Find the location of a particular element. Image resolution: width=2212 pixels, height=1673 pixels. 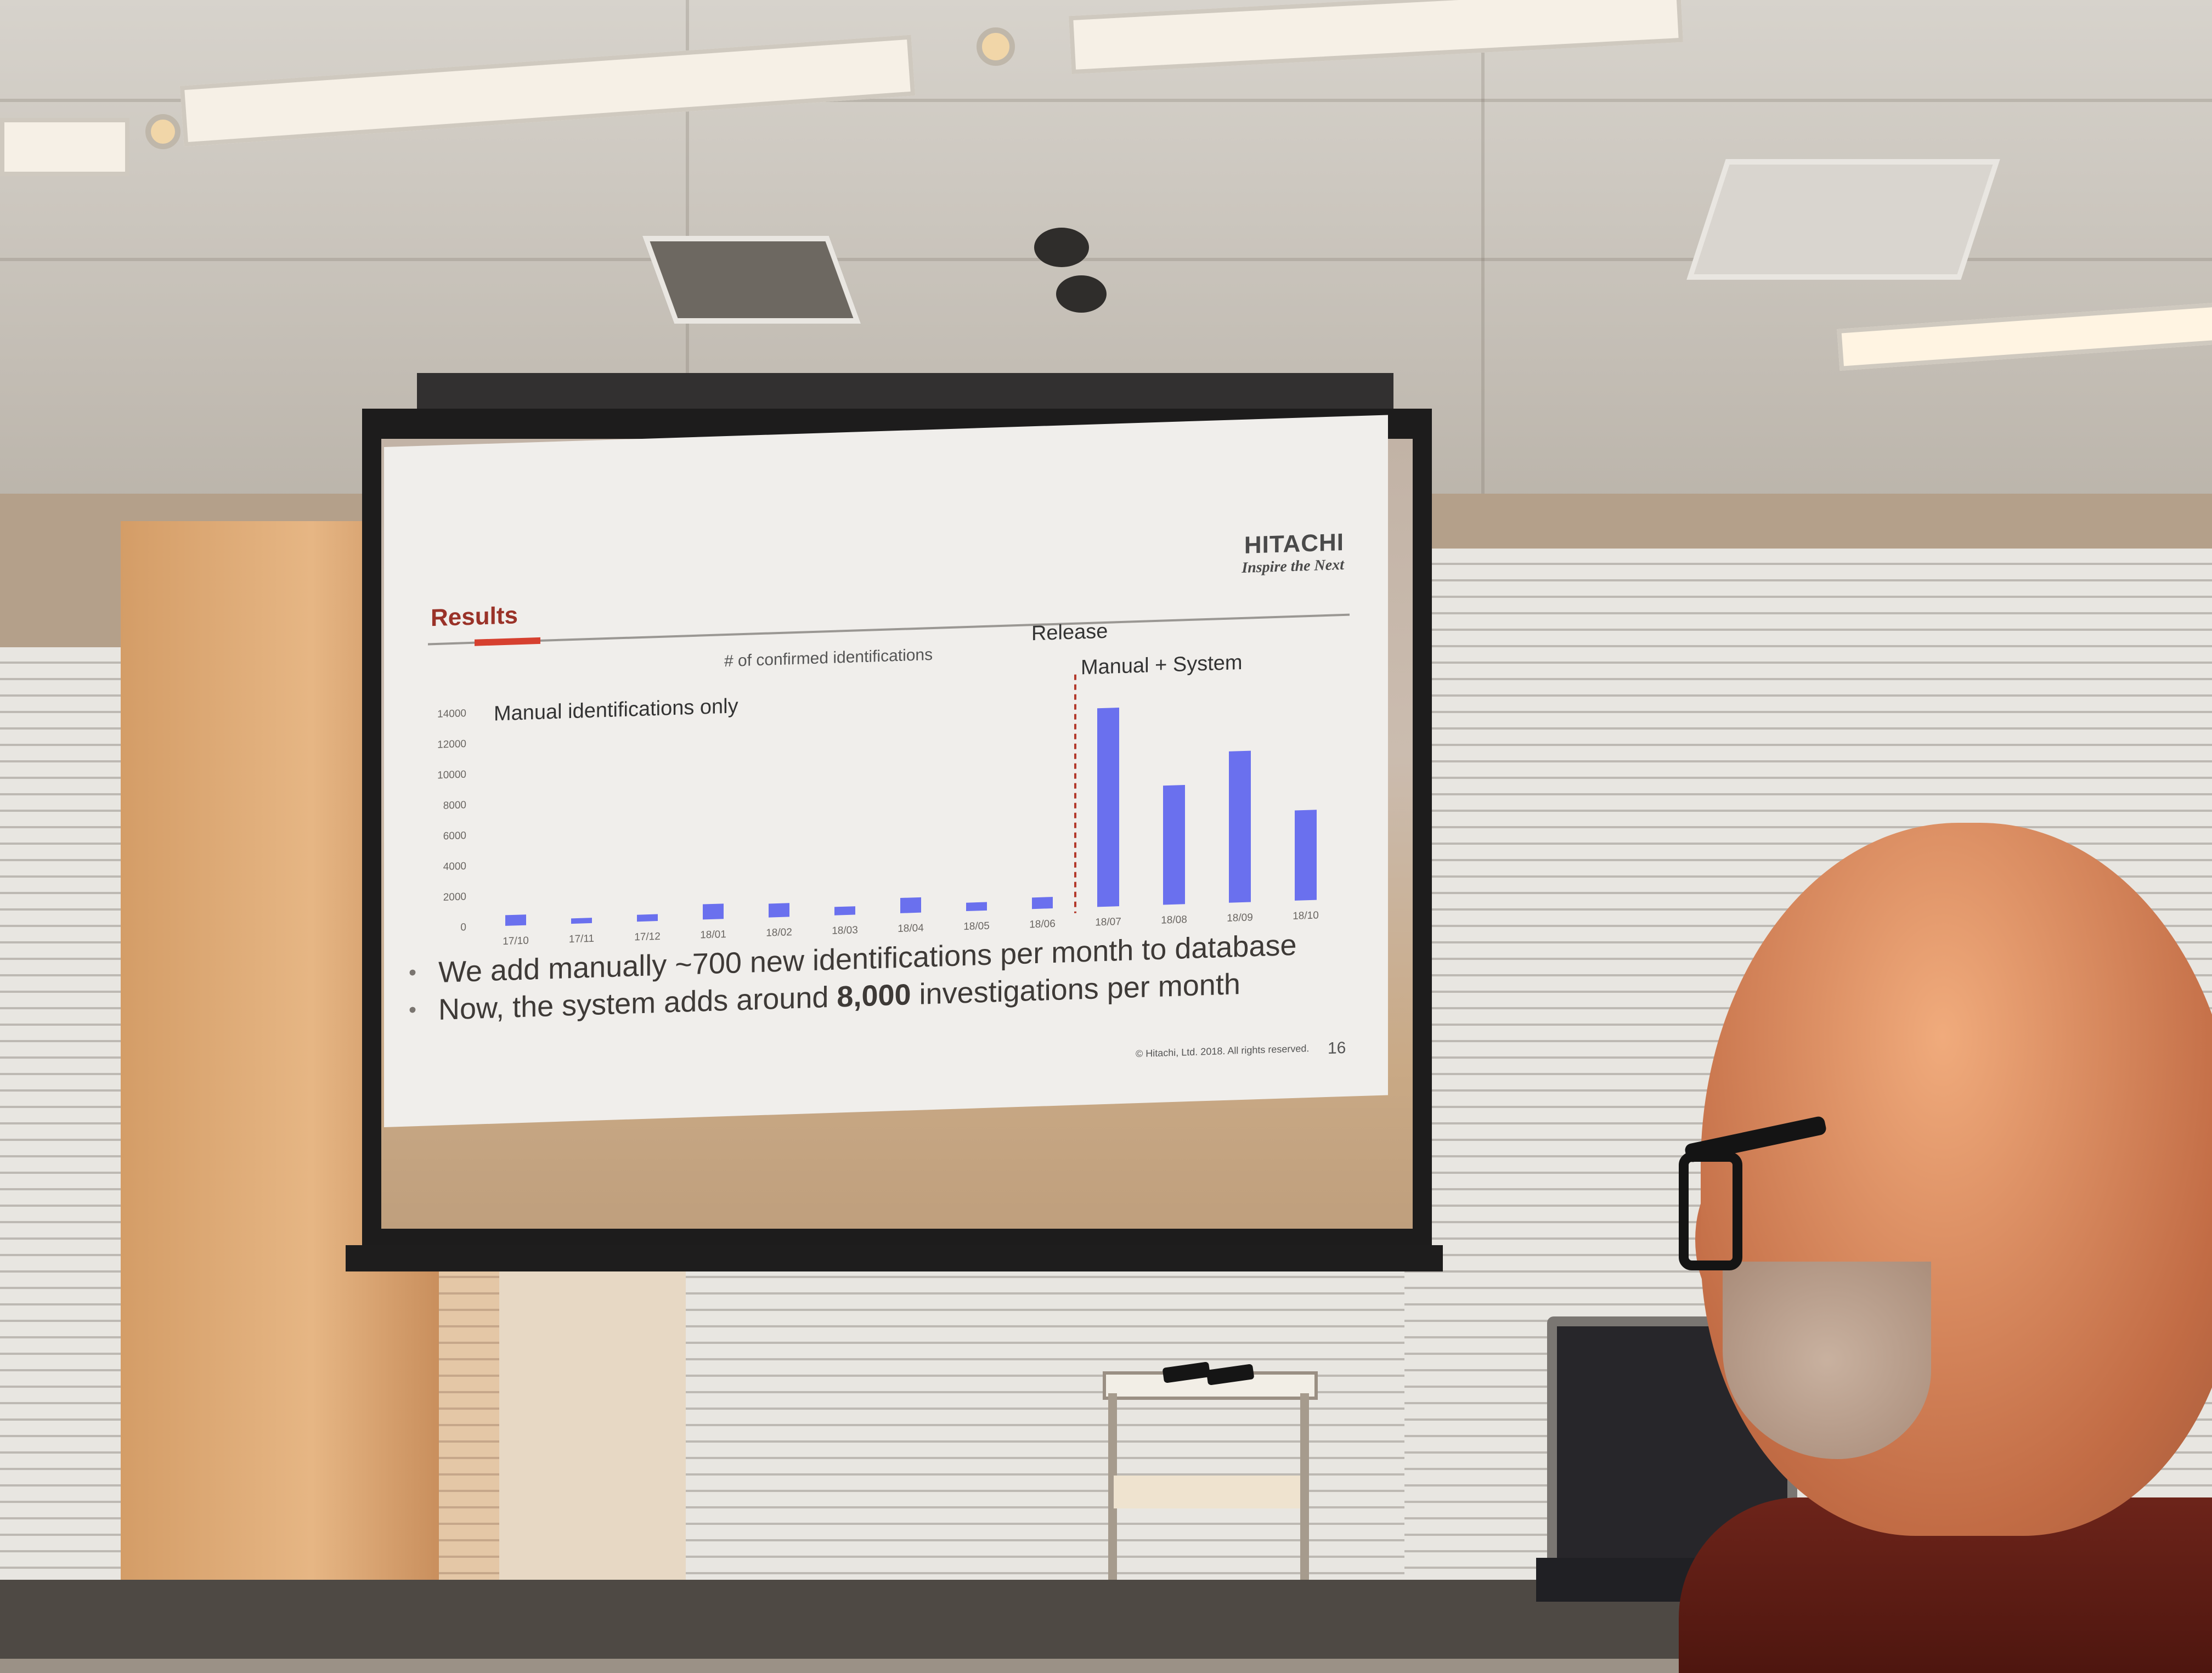

eyeglasses-frame is located at coordinates (1710, 1211).